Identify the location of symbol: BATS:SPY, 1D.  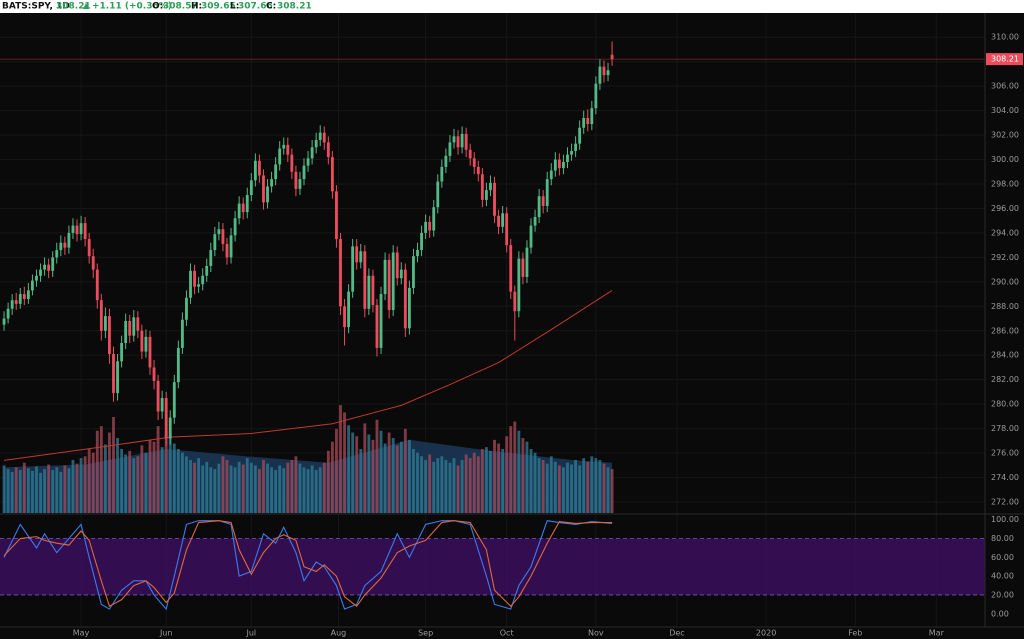
(36, 7).